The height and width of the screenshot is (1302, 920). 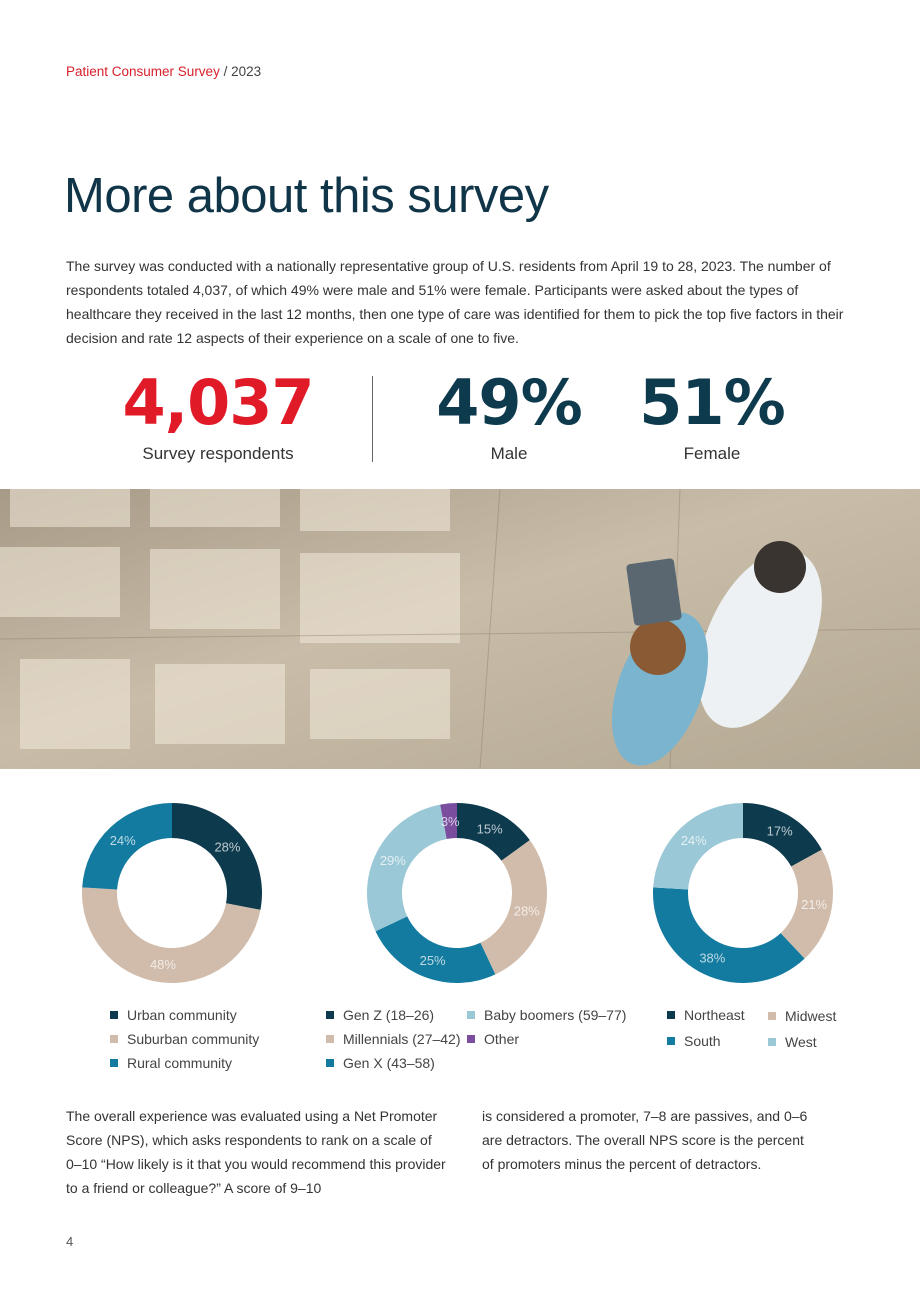 What do you see at coordinates (193, 1039) in the screenshot?
I see `legend-label: Suburban community` at bounding box center [193, 1039].